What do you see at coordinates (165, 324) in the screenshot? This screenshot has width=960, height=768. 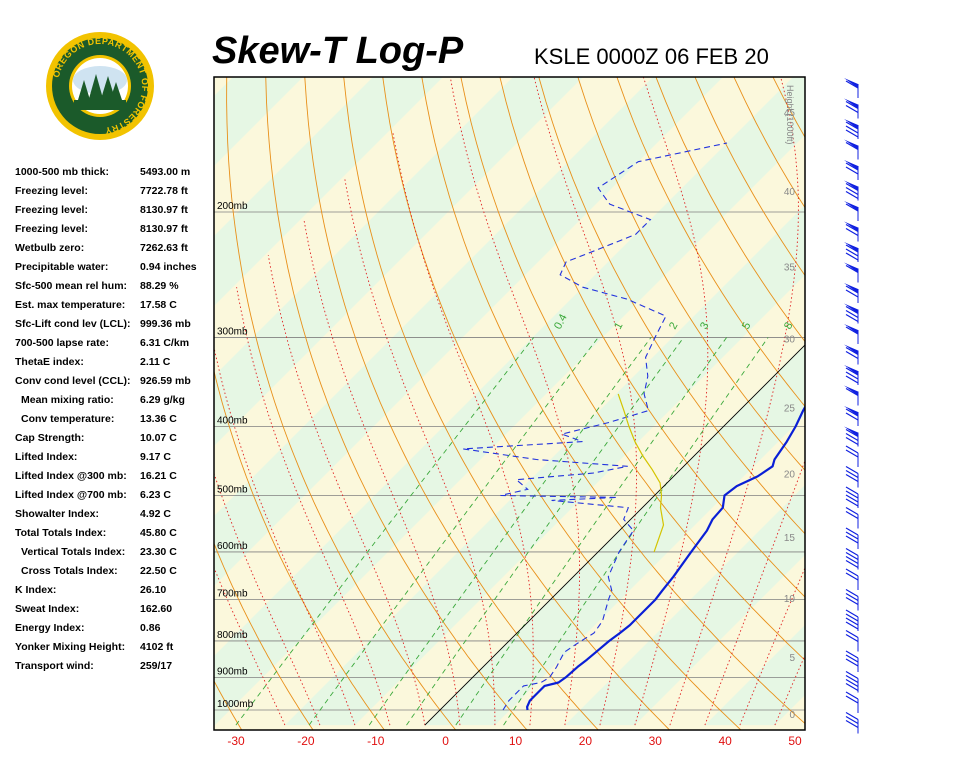 I see `index-value: 999.36 mb` at bounding box center [165, 324].